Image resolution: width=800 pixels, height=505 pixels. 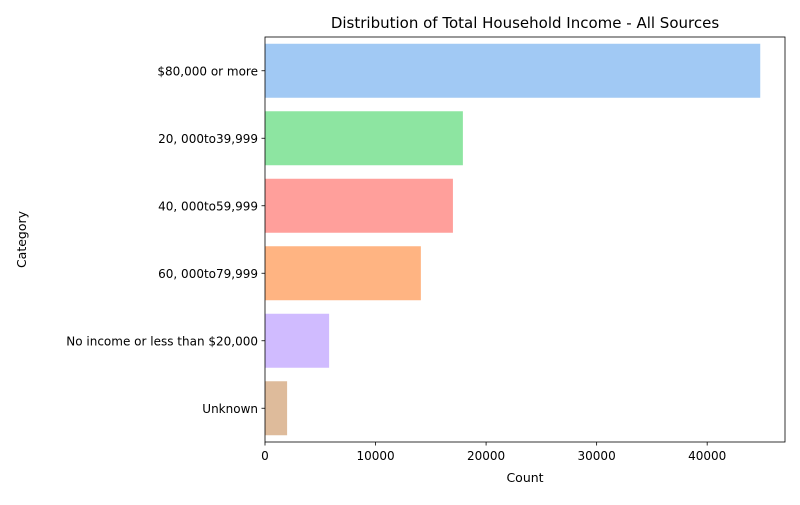 I want to click on y-tick-label: Unknown, so click(x=230, y=409).